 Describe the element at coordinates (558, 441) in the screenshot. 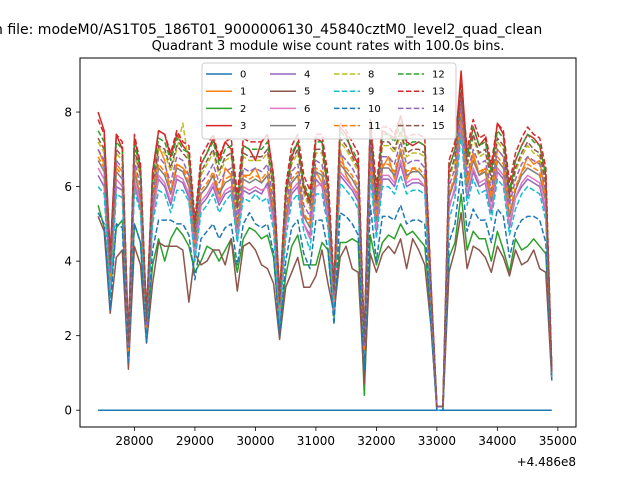

I see `x-tick-label: 35000` at that location.